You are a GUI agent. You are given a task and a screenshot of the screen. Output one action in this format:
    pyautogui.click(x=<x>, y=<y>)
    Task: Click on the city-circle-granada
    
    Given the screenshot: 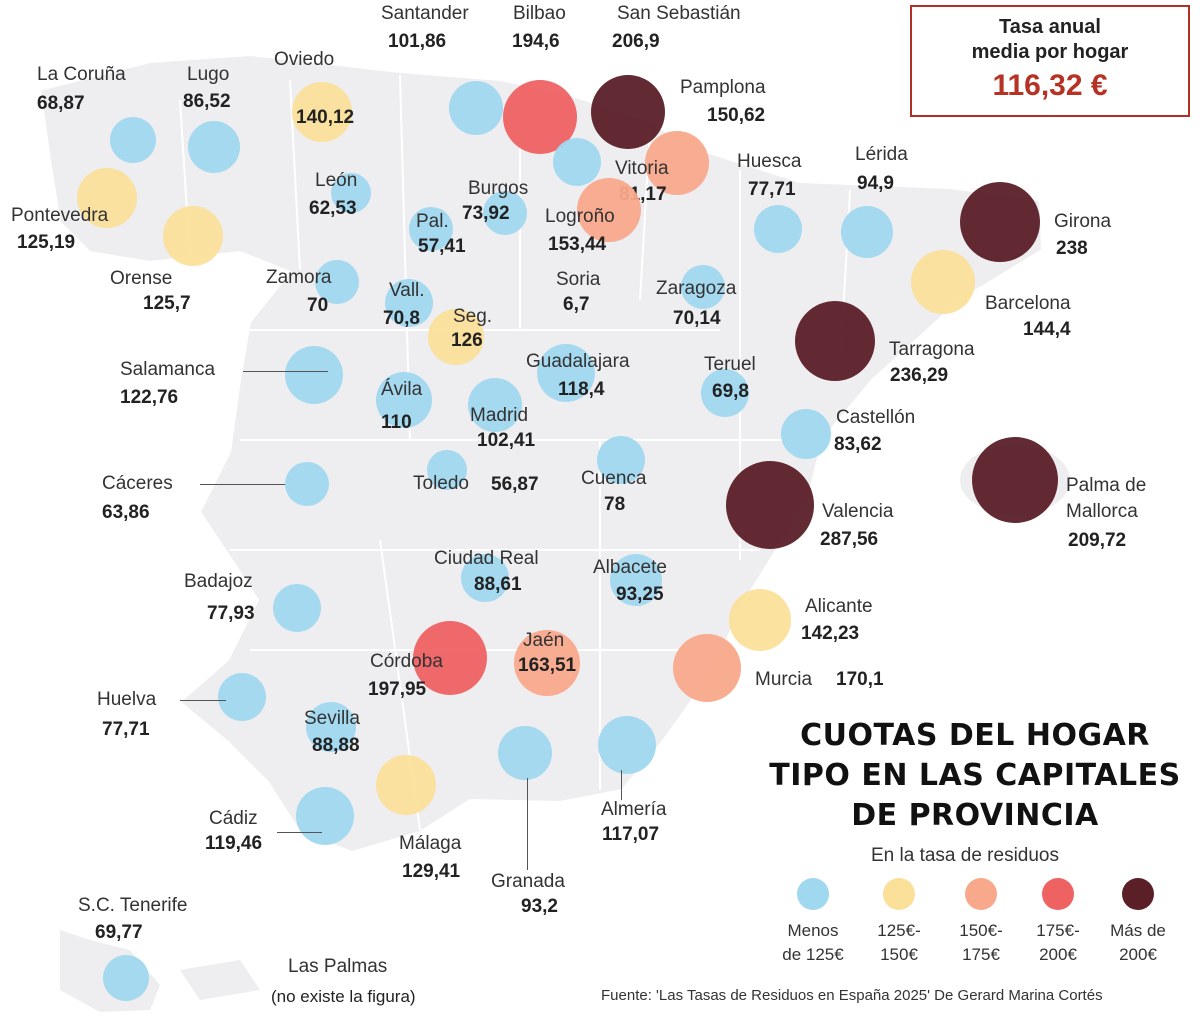 What is the action you would take?
    pyautogui.click(x=525, y=753)
    